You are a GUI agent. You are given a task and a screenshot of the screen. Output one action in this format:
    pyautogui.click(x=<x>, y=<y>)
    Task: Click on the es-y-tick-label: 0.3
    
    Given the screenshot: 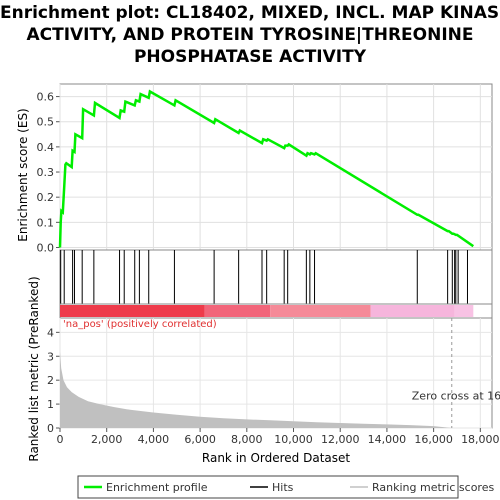 What is the action you would take?
    pyautogui.click(x=46, y=172)
    